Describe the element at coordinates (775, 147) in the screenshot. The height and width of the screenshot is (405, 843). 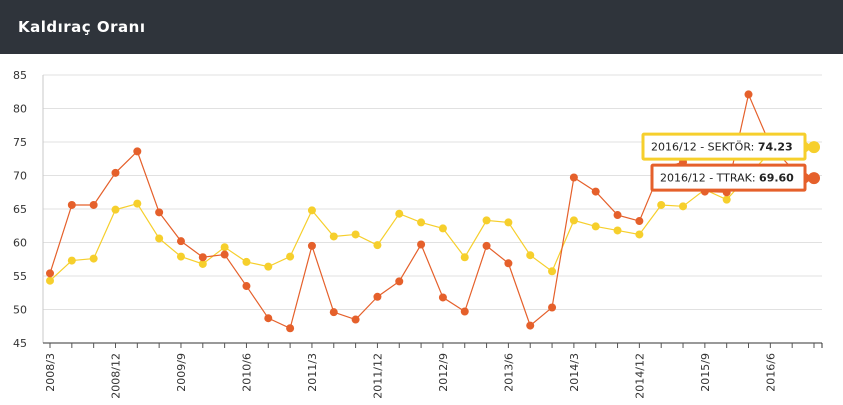
I see `tooltip-sektor-value: 74.23` at that location.